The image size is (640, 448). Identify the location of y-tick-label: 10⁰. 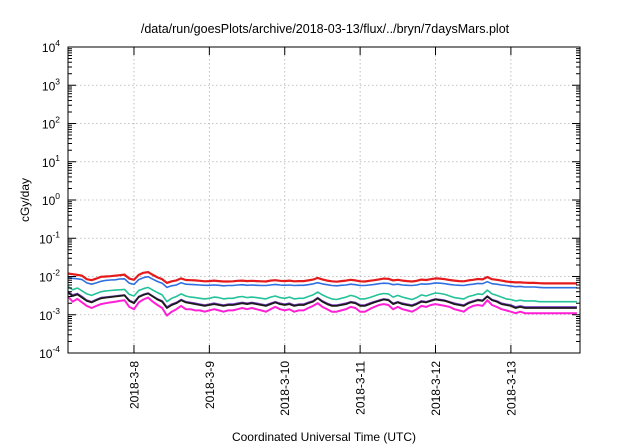
(51, 199).